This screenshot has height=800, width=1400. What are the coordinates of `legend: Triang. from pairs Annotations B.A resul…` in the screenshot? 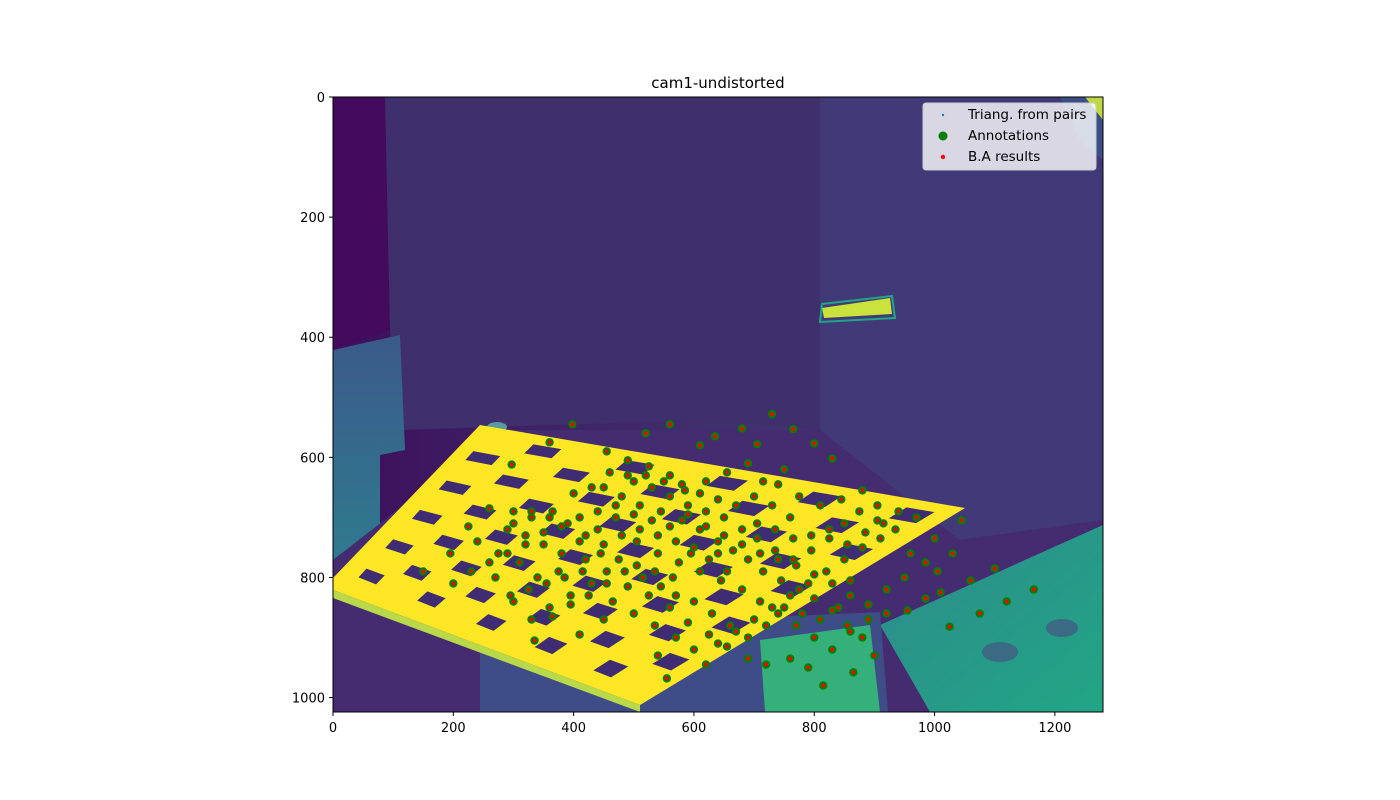 It's located at (1009, 136).